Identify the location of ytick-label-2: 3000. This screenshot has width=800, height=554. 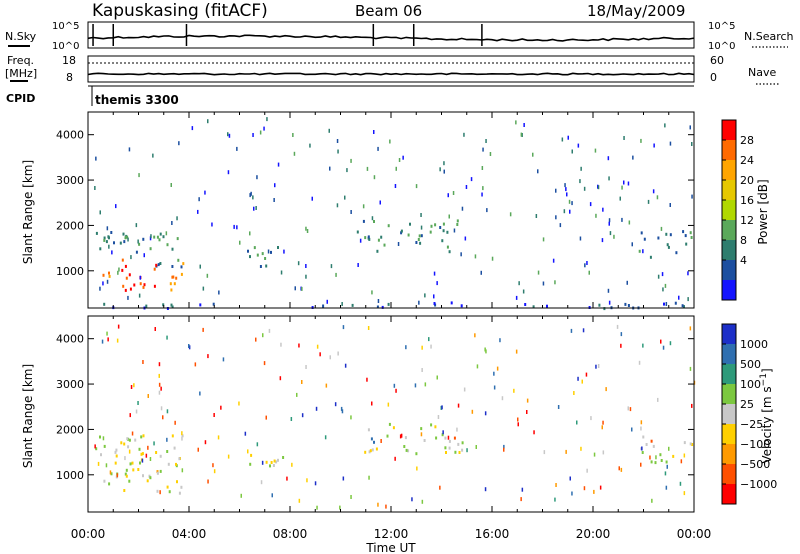
(70, 384).